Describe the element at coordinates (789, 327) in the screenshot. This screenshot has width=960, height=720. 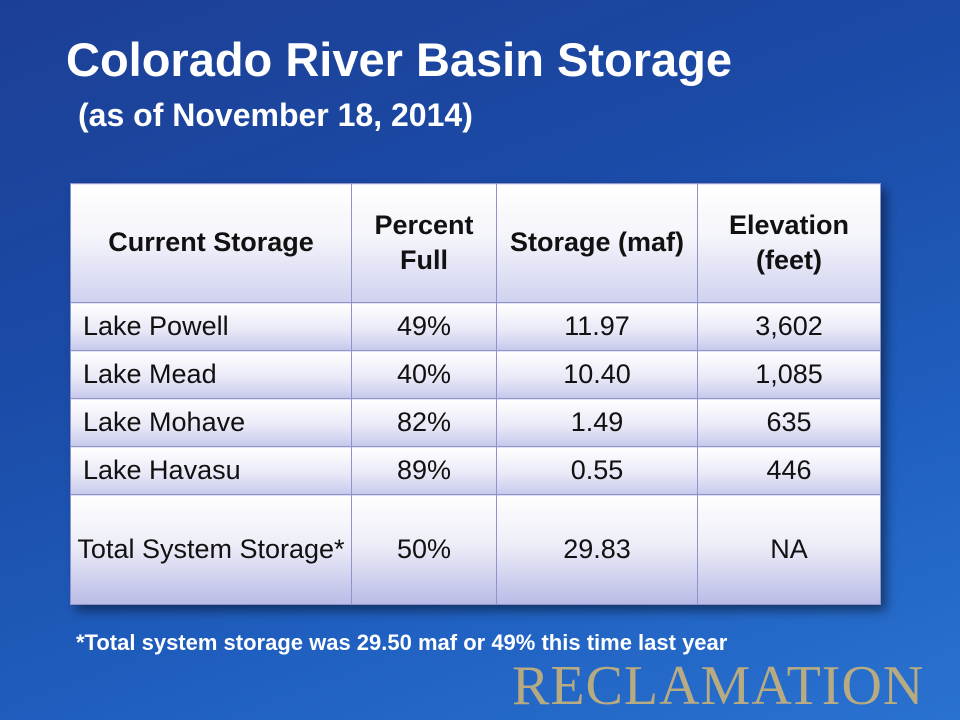
I see `elevation-cell: 3,602` at that location.